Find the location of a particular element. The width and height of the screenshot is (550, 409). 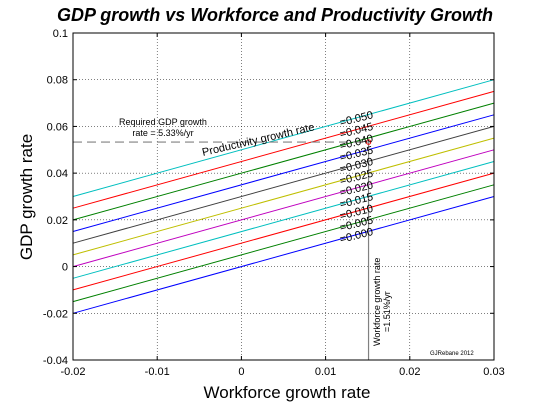

y-tick-label: 0.06 is located at coordinates (57, 127).